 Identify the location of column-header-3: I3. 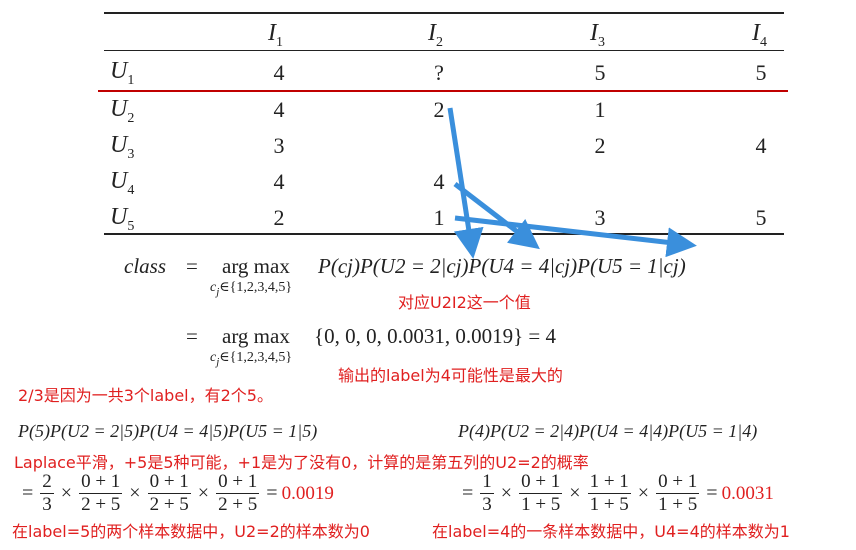
(597, 35).